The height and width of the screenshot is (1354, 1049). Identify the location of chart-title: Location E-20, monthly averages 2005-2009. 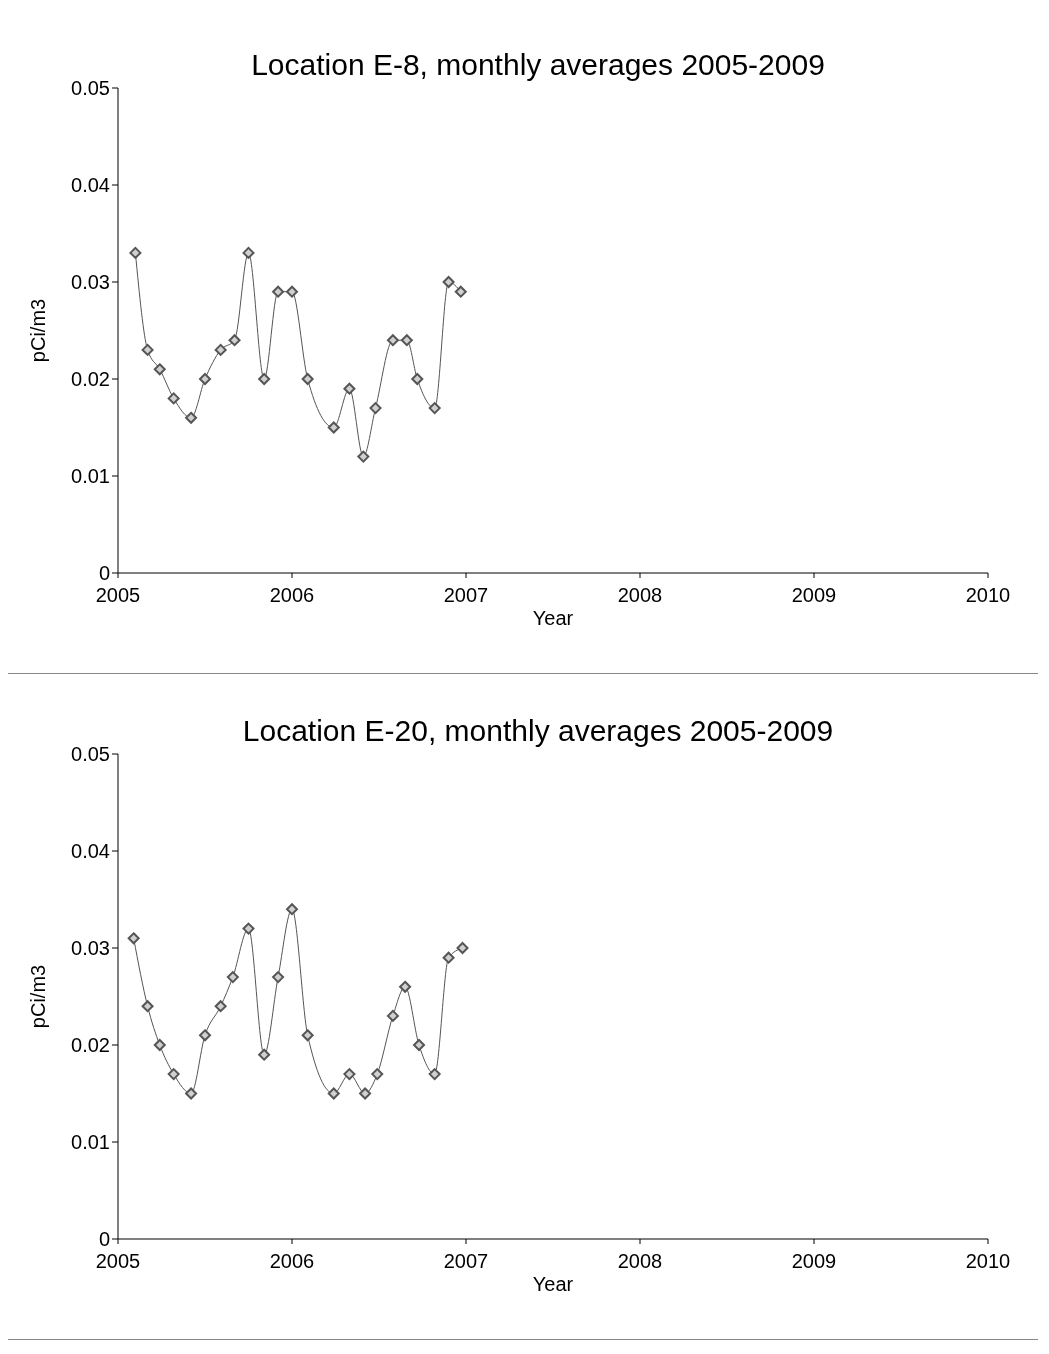
(538, 730).